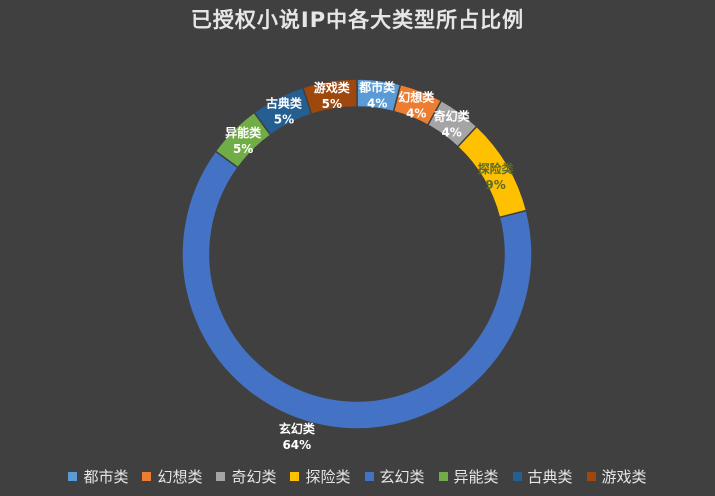 The height and width of the screenshot is (496, 715). Describe the element at coordinates (332, 87) in the screenshot. I see `slice-name-label-8: 游戏类` at that location.